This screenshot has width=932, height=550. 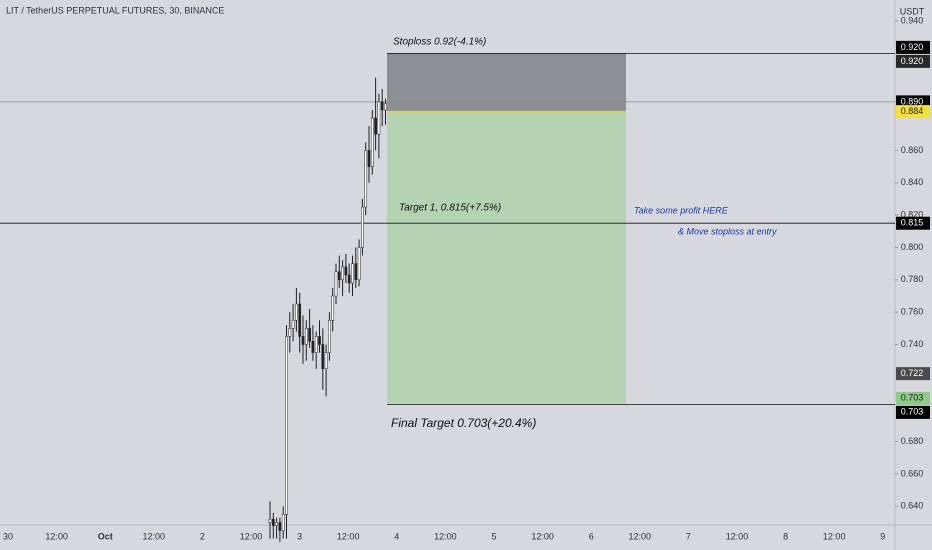 I want to click on x-tick-label: 2, so click(x=202, y=536).